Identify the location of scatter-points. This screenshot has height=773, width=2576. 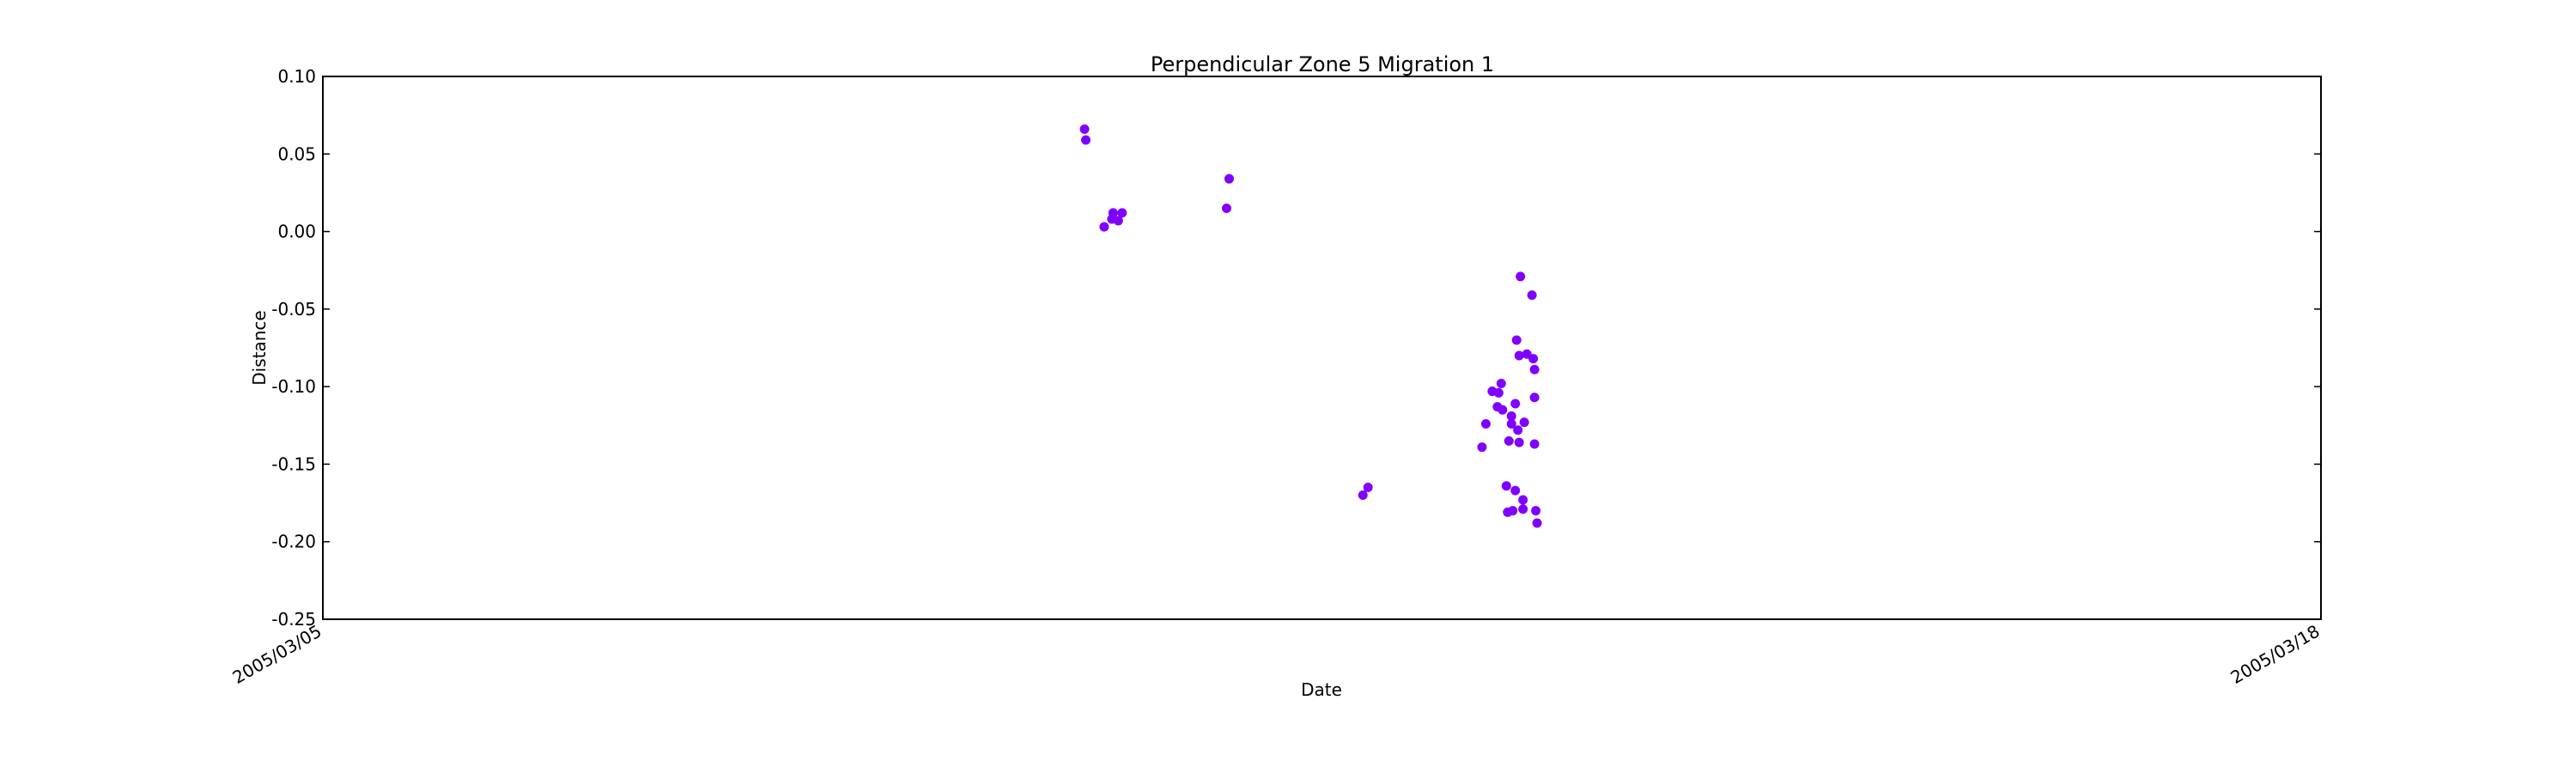
(1310, 326).